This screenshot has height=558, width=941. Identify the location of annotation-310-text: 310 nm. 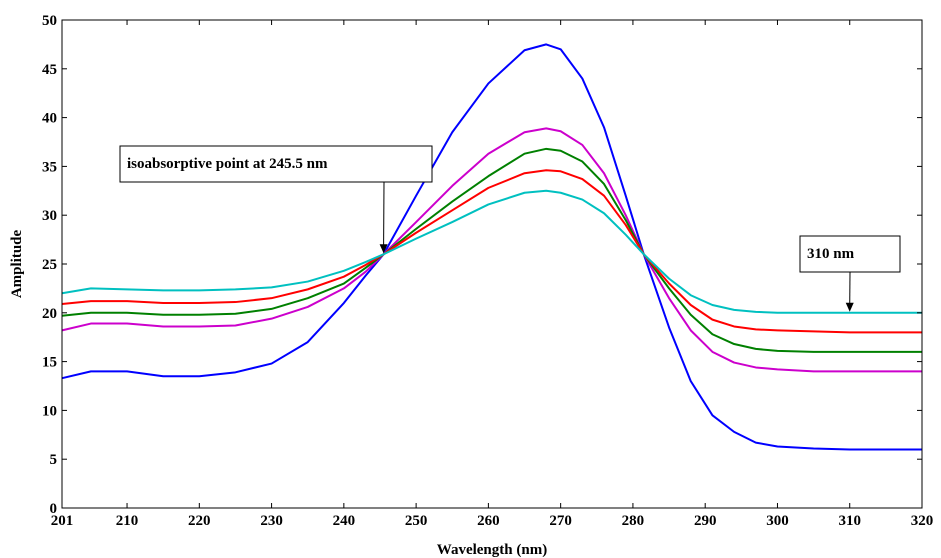
(831, 254).